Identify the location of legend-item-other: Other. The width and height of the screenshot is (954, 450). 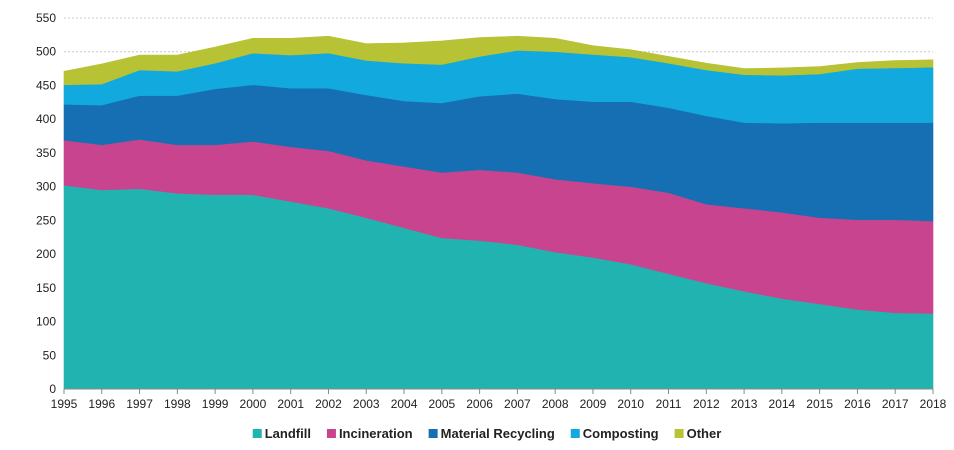
(698, 433).